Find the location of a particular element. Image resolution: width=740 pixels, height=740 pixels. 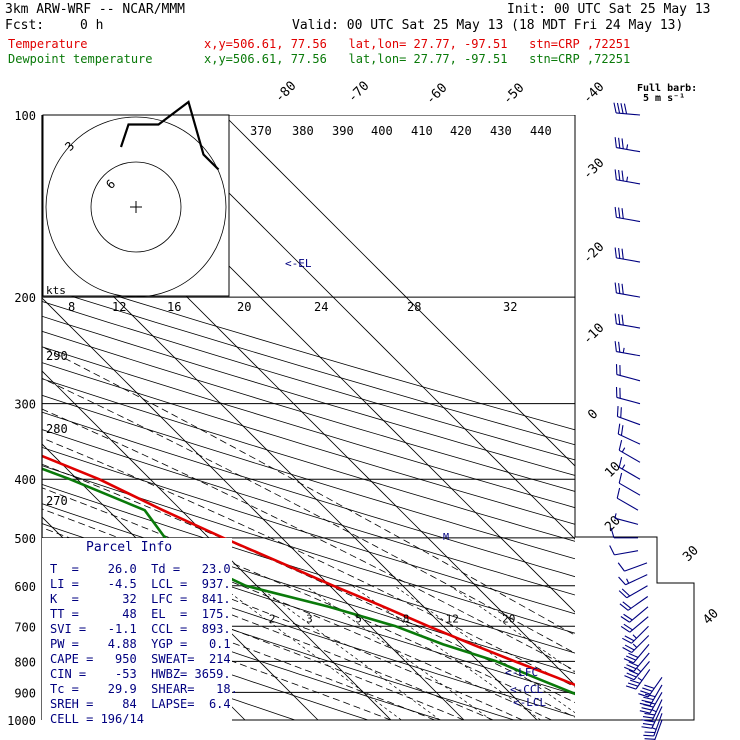

parcel-info-row: CIN = -53 HWBZ= 3659. is located at coordinates (140, 674).